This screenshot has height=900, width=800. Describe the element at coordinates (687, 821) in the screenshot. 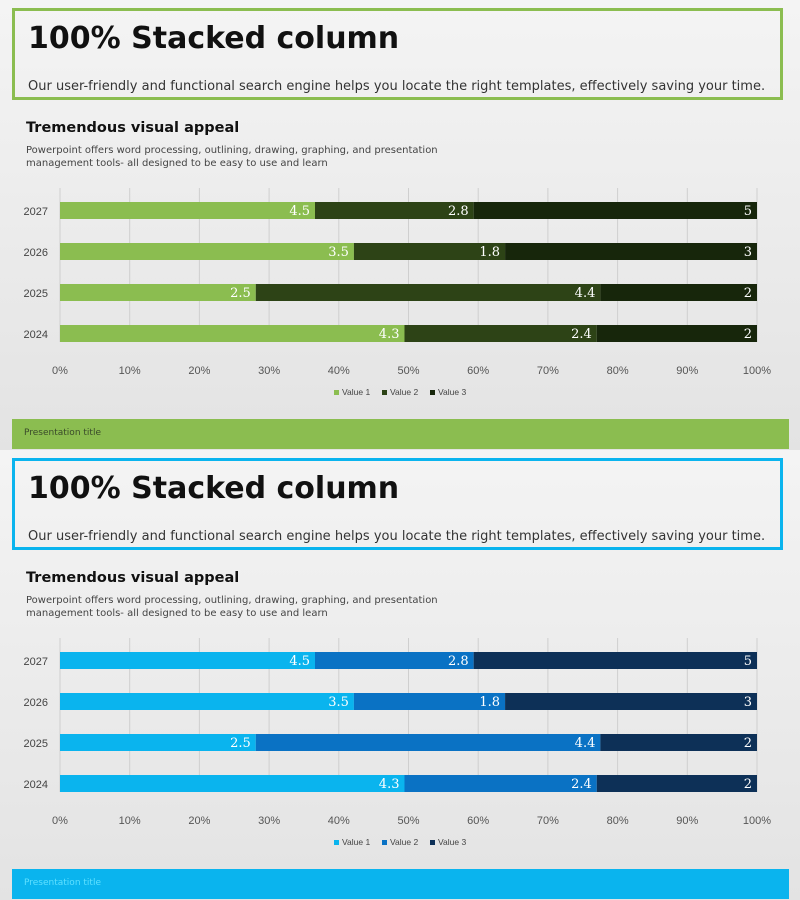

I see `x-tick-label: 90%` at that location.